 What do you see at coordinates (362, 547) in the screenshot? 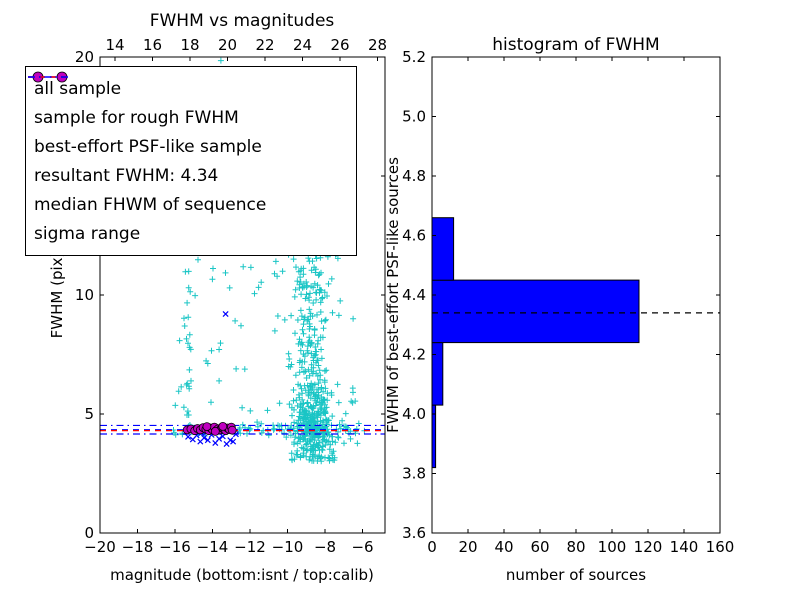
I see `left-xtick-label: −6` at bounding box center [362, 547].